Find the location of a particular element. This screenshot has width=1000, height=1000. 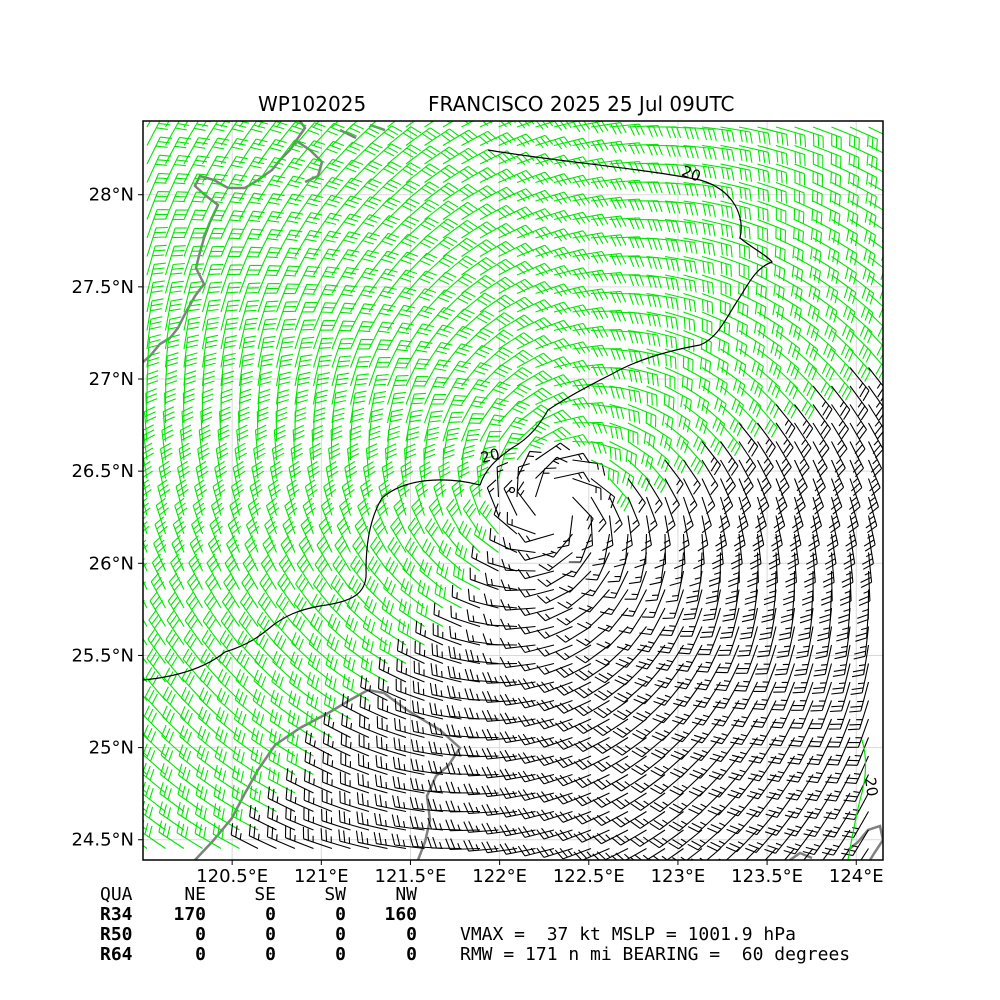

storm-id-title: WP102025 is located at coordinates (312, 104).